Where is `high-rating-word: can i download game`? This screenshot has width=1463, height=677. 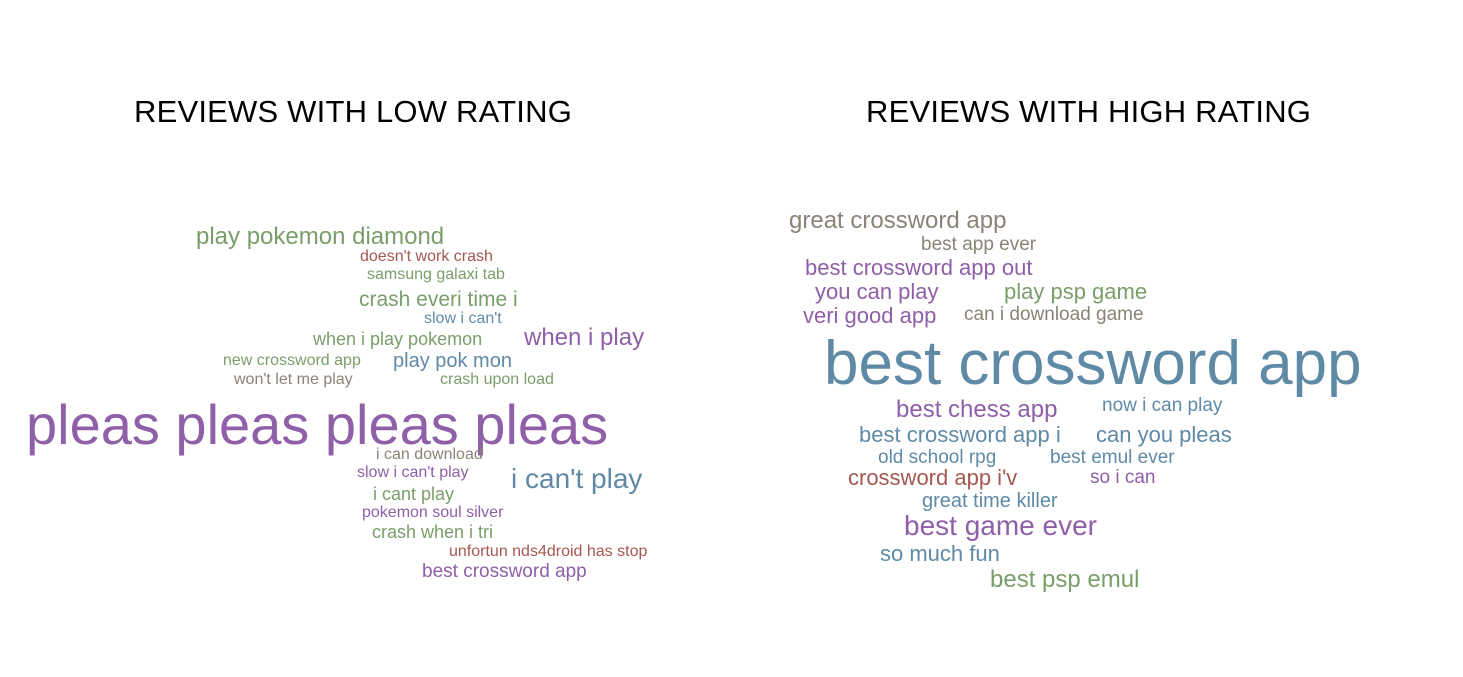 high-rating-word: can i download game is located at coordinates (1054, 314).